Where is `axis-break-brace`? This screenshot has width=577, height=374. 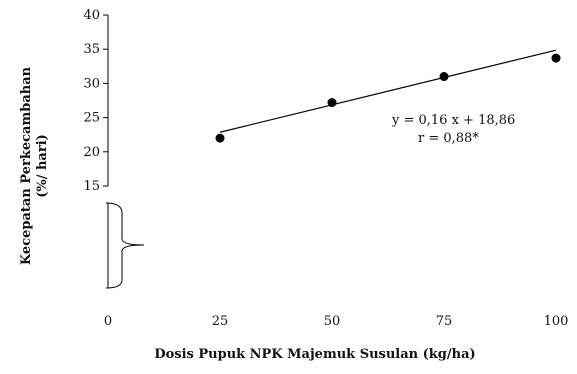 axis-break-brace is located at coordinates (125, 245).